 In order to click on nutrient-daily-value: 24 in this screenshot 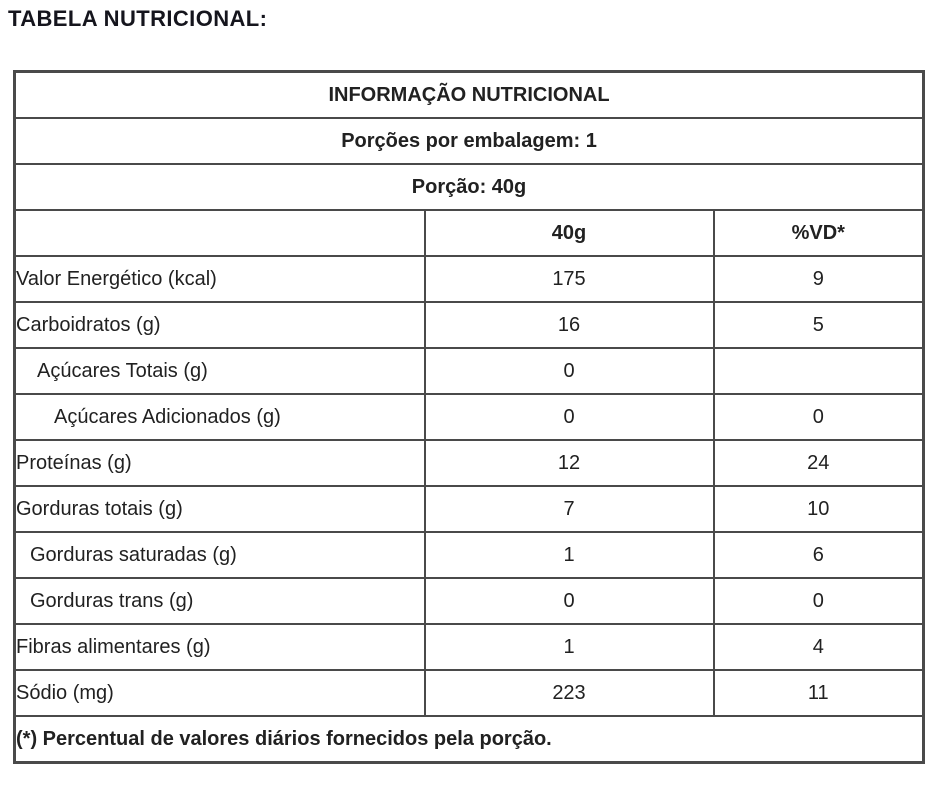, I will do `click(818, 463)`.